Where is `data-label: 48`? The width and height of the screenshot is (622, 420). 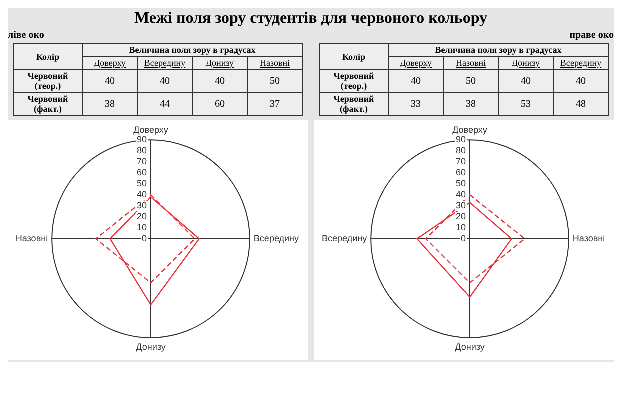
data-label: 48 is located at coordinates (581, 104).